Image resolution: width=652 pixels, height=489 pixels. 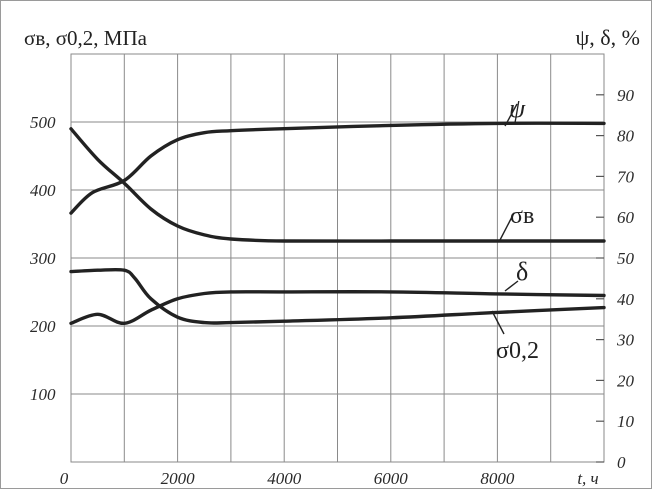 I want to click on delta-curve, so click(x=337, y=307).